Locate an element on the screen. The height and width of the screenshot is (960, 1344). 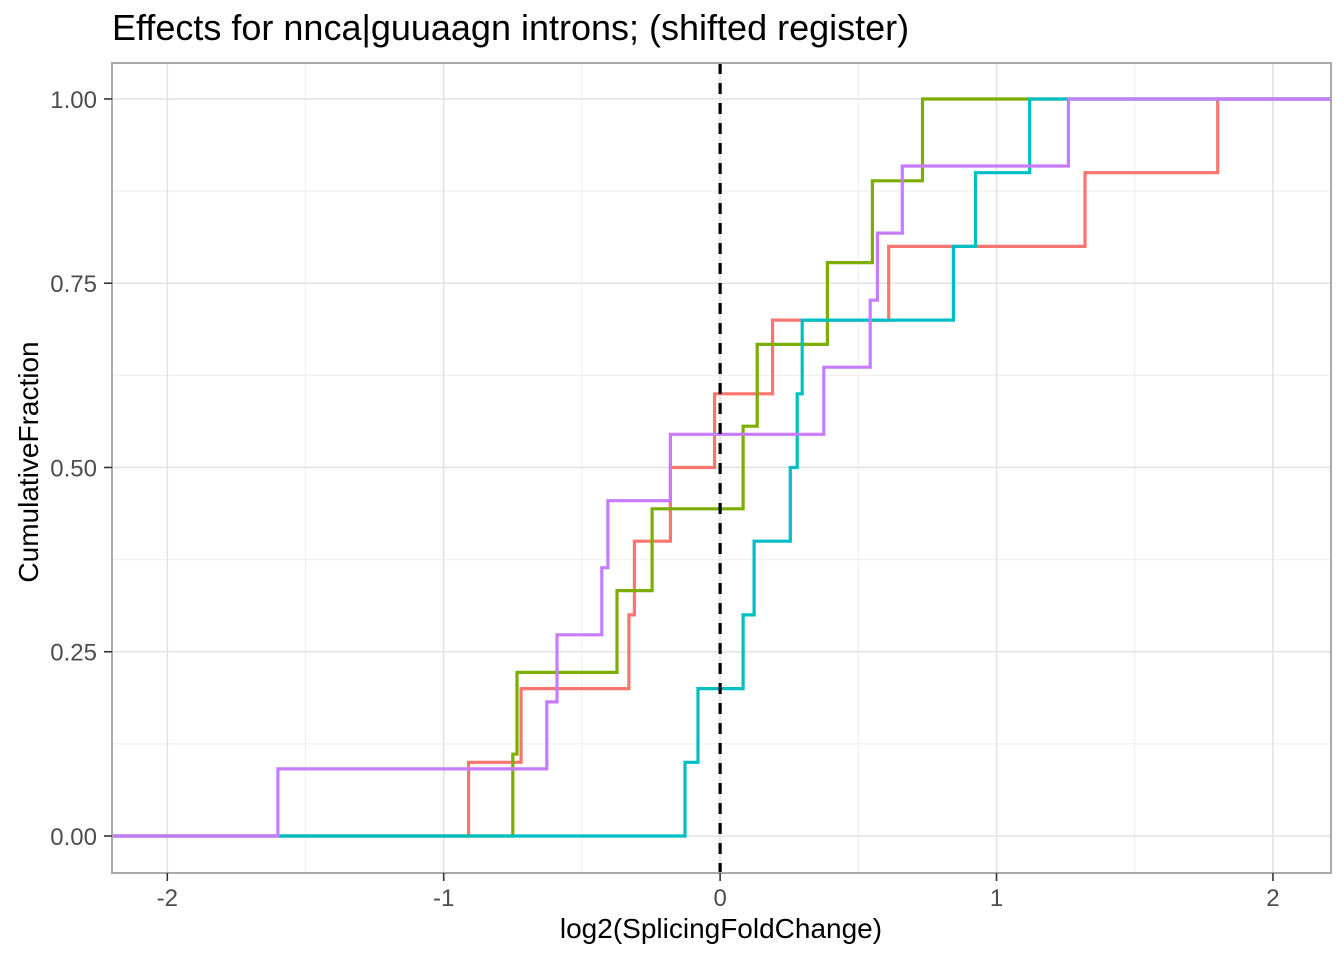
x-axis-title: log2(SplicingFoldChange) is located at coordinates (721, 928).